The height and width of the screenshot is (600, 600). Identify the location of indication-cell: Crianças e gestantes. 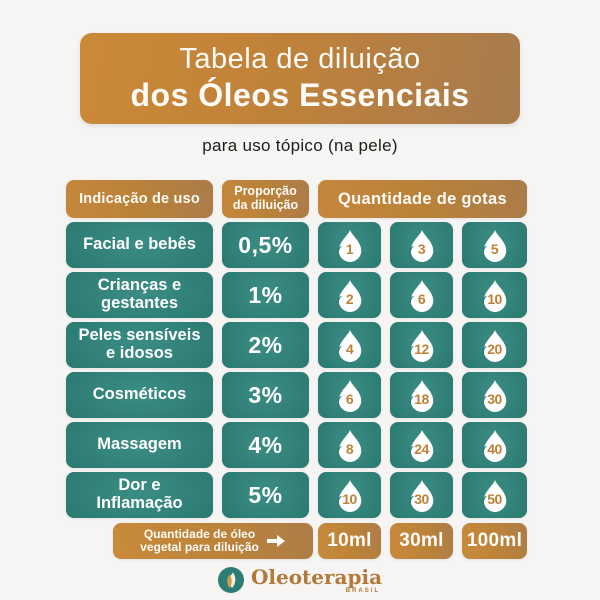
(139, 295).